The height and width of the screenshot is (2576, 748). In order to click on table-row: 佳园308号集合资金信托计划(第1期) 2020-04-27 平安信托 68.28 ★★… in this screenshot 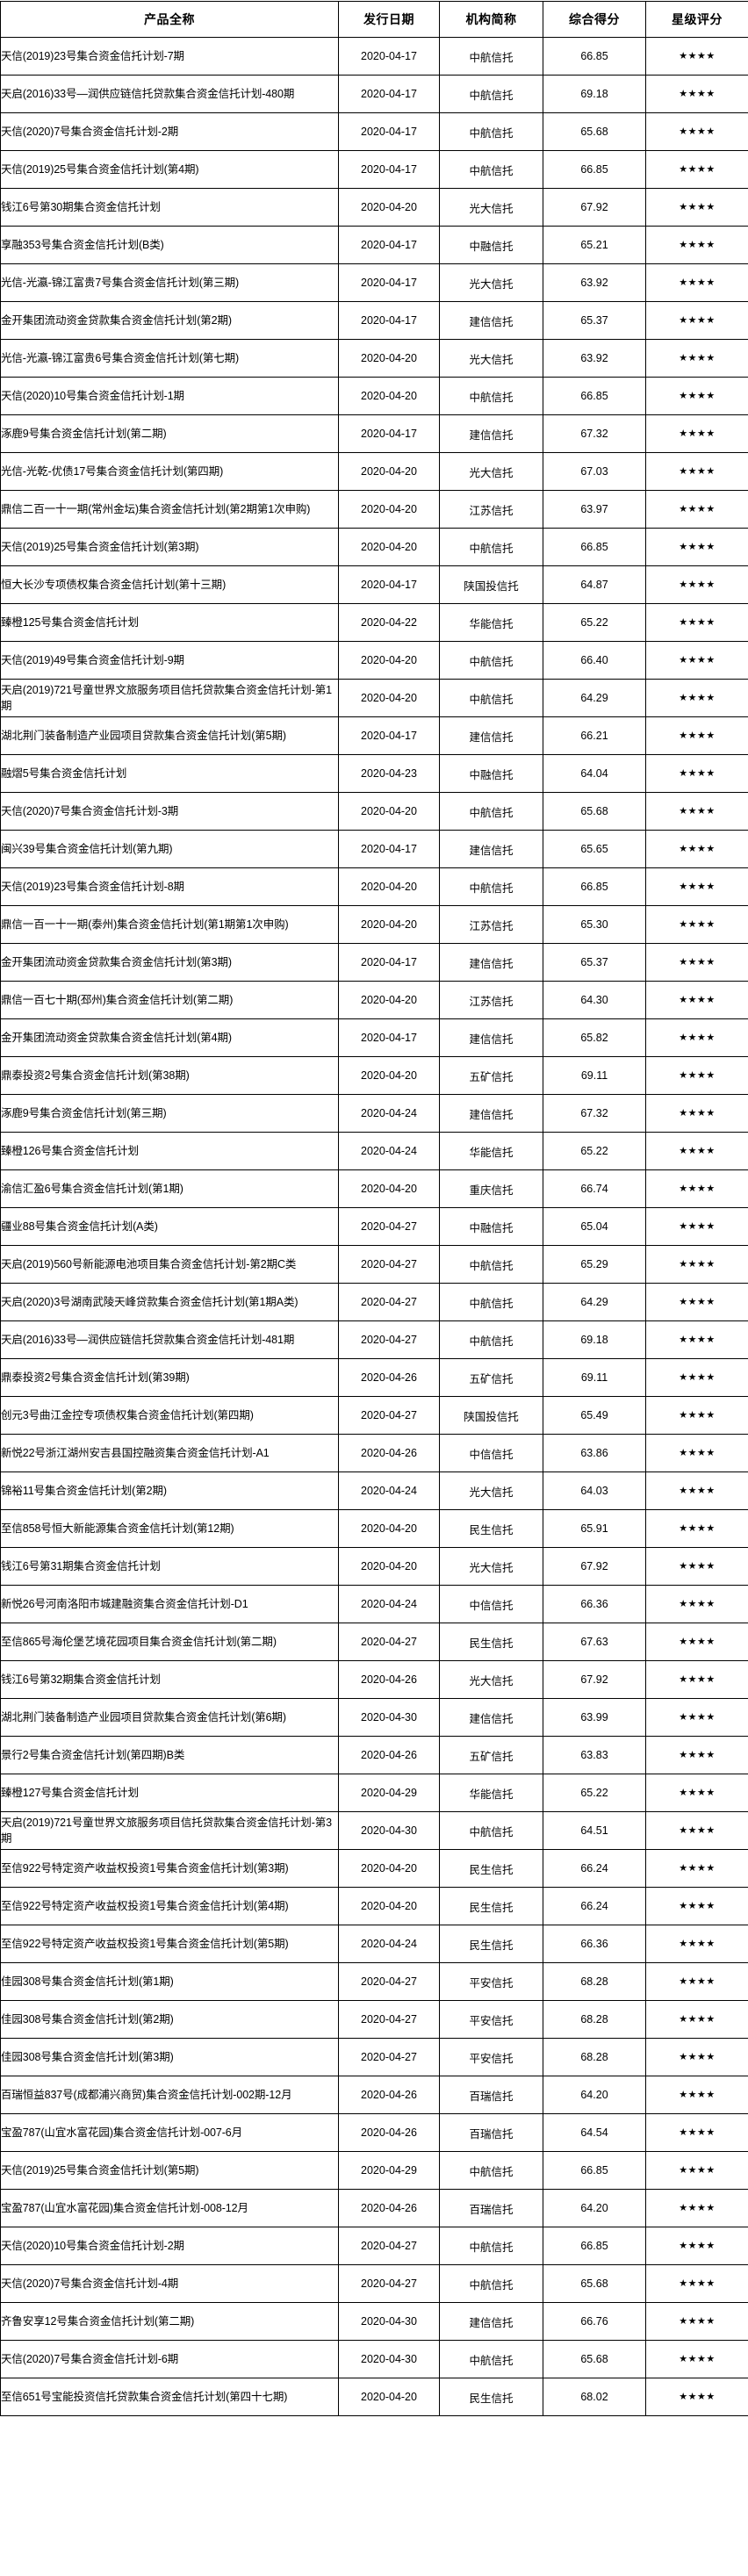, I will do `click(374, 1981)`.